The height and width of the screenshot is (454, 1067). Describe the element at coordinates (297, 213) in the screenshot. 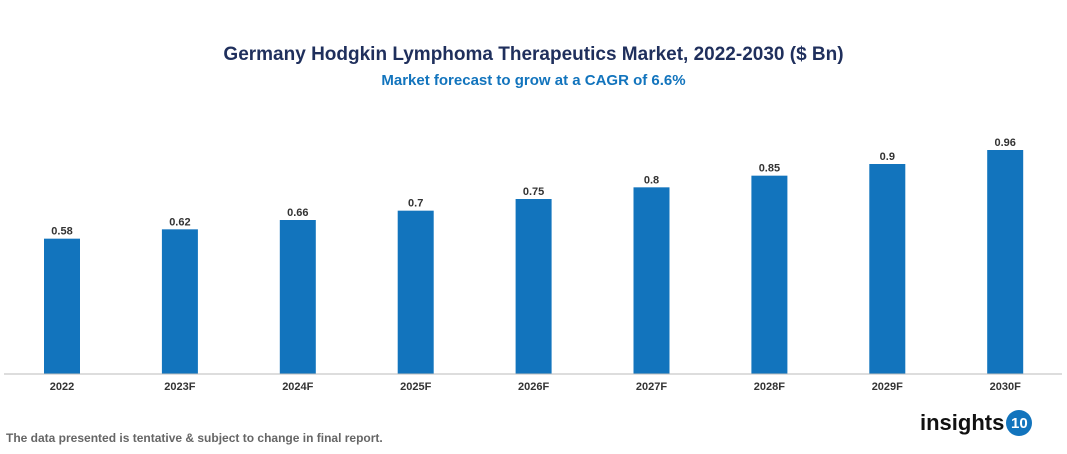

I see `data-label: 0.66` at that location.